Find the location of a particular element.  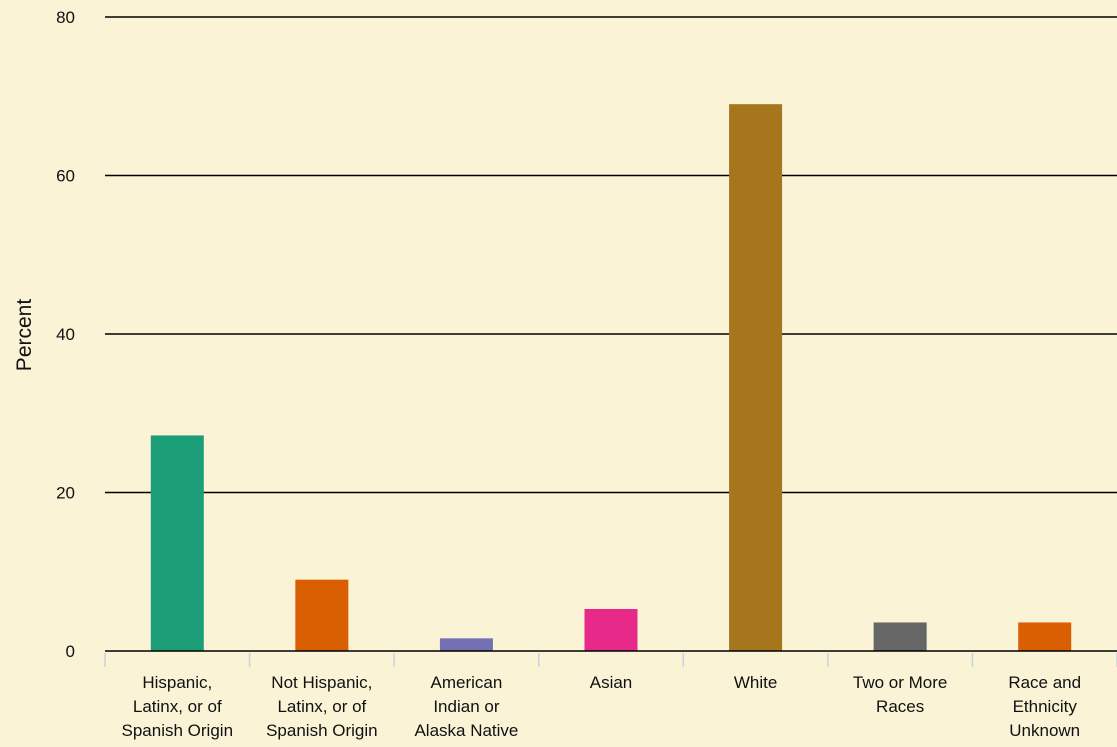

x-category-label: Race and Ethnicity Unknown is located at coordinates (1044, 706).